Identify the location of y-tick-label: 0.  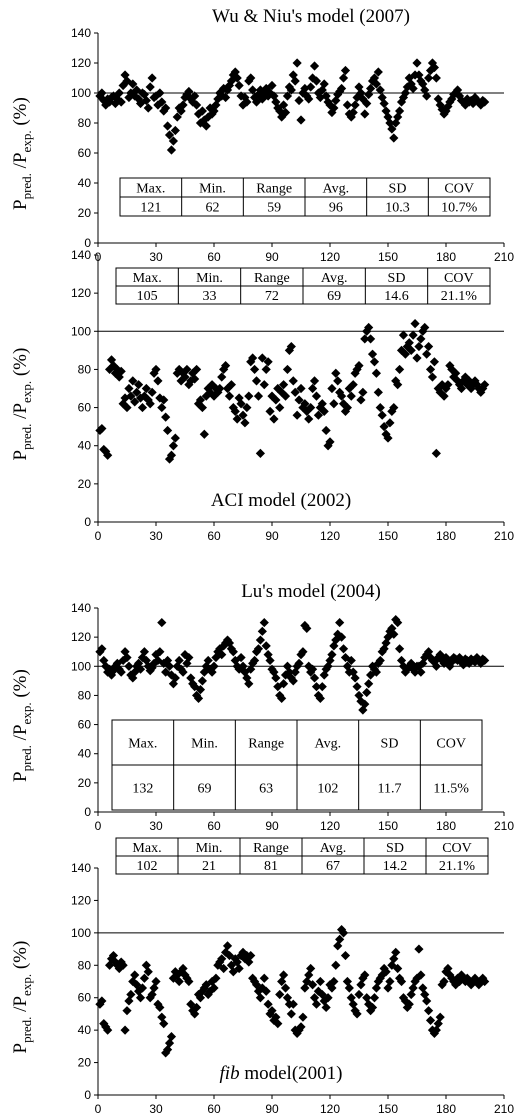
(87, 243).